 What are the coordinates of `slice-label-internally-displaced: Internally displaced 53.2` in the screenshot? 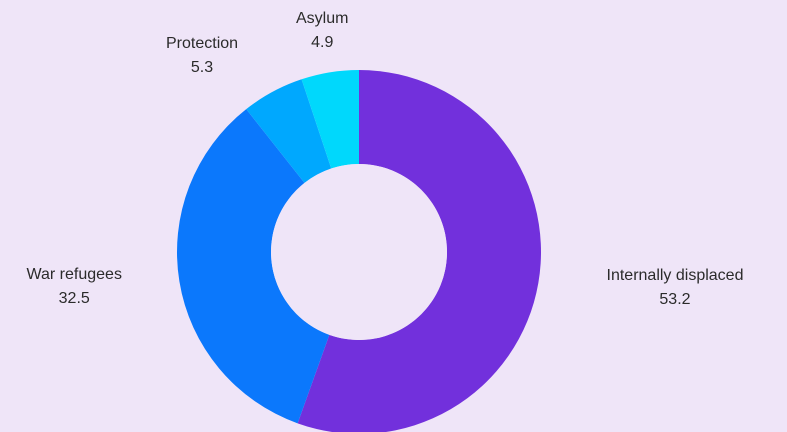 It's located at (675, 288).